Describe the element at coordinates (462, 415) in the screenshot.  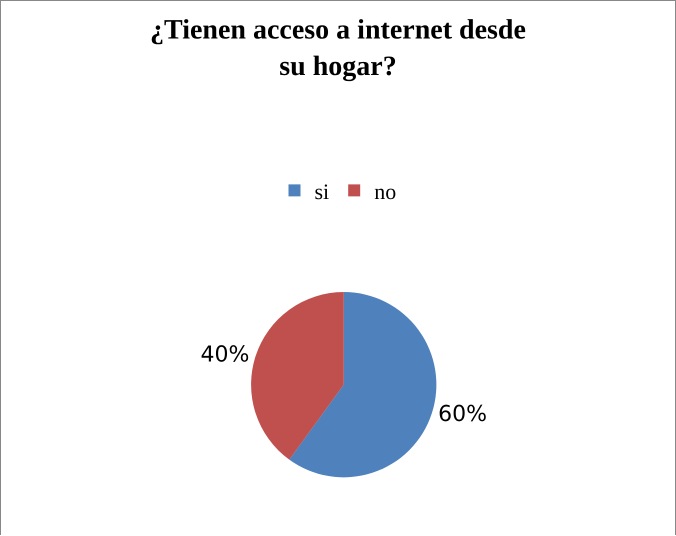
I see `data-label: 60%` at that location.